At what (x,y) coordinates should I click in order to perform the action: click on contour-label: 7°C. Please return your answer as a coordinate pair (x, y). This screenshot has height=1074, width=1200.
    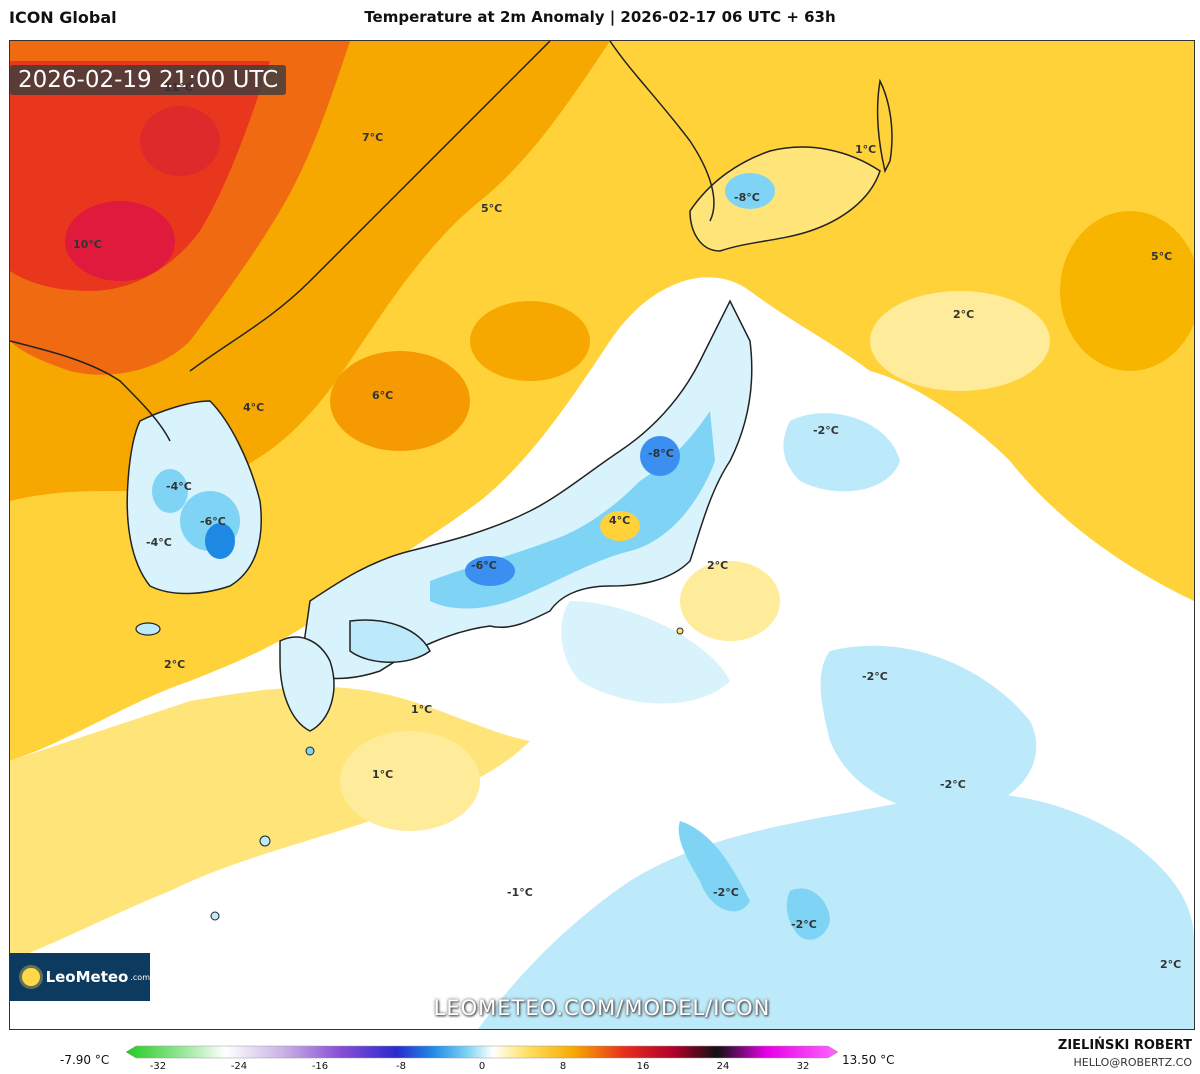
    Looking at the image, I should click on (373, 137).